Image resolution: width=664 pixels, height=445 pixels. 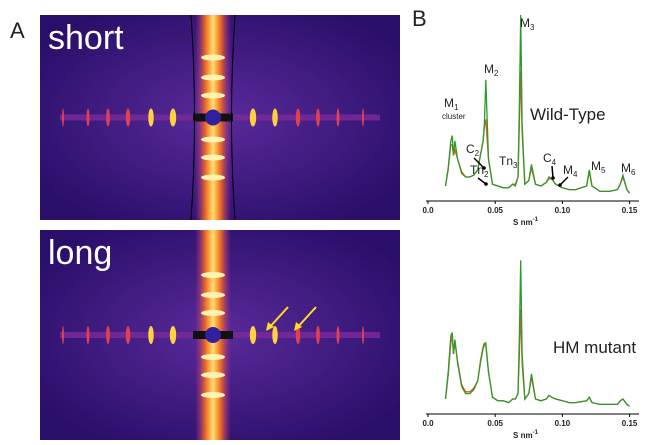 I want to click on image-caption: long, so click(x=80, y=253).